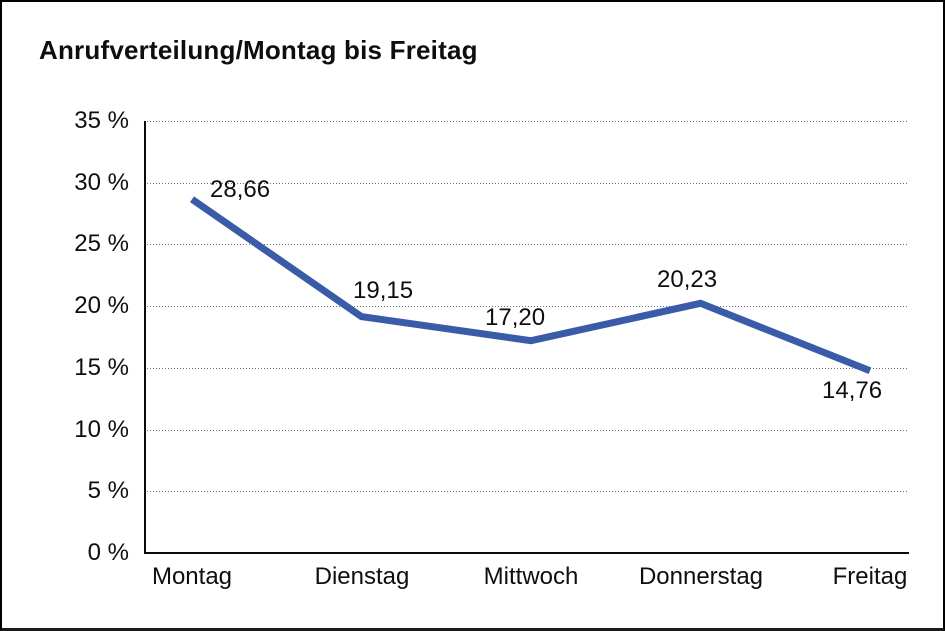  I want to click on x-category-label: Donnerstag, so click(701, 576).